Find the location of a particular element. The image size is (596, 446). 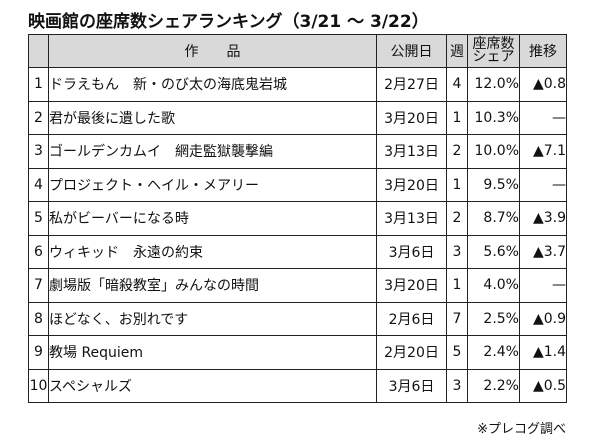

header-share: 座席数 シェア is located at coordinates (493, 51).